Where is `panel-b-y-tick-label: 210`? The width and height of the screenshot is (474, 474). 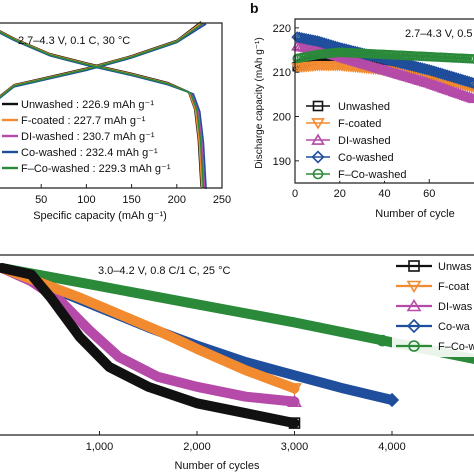
panel-b-y-tick-label: 210 is located at coordinates (282, 73).